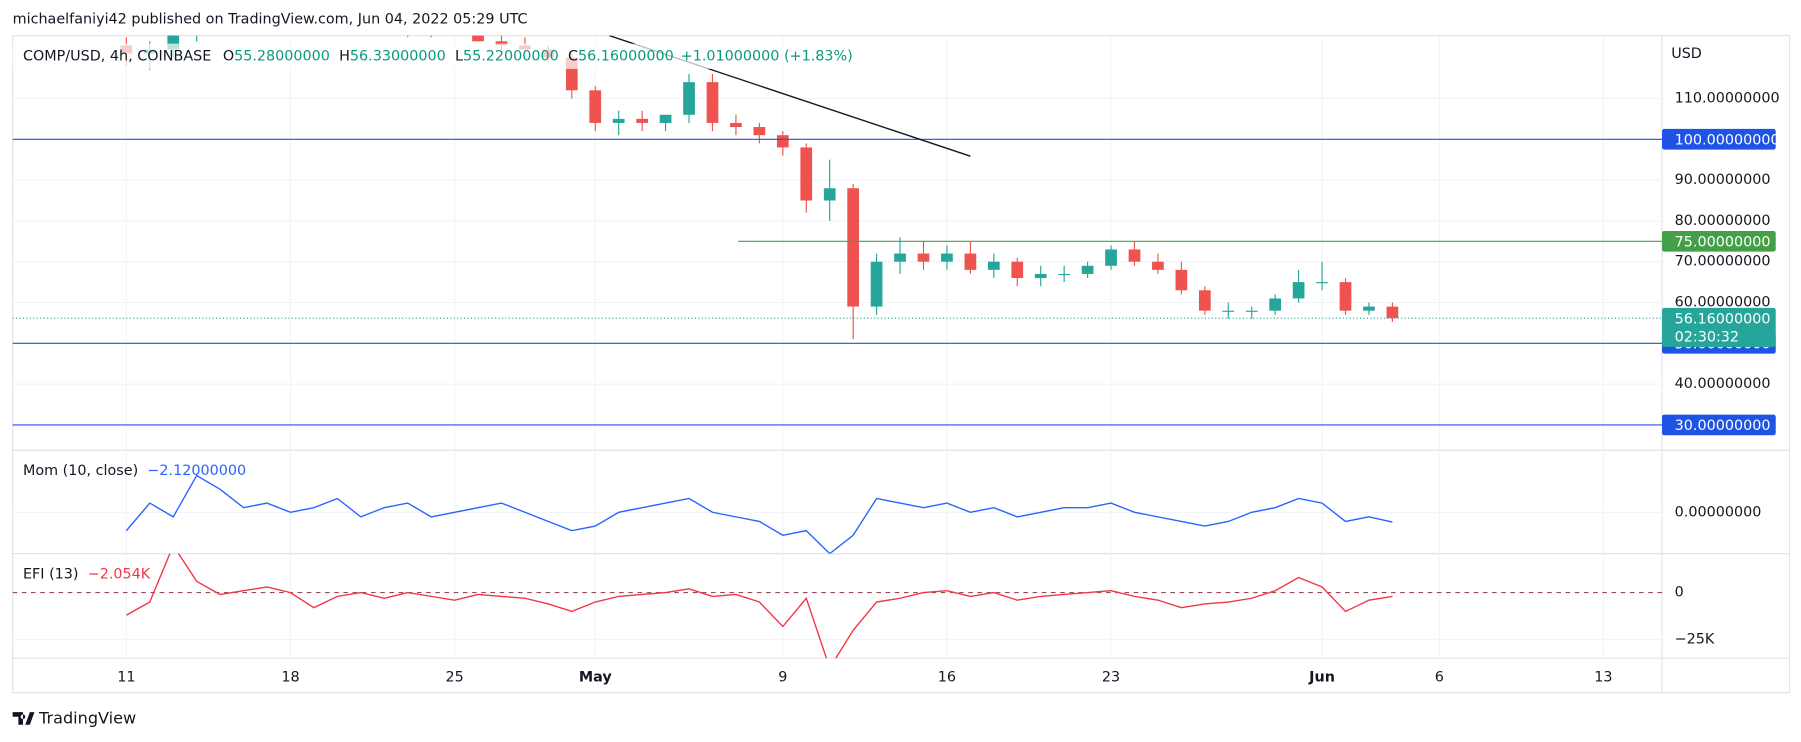 Image resolution: width=1801 pixels, height=742 pixels. I want to click on x-tick-label: May, so click(596, 678).